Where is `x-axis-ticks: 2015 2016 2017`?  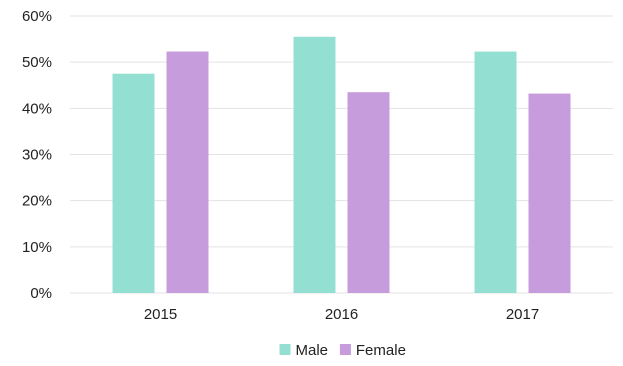 x-axis-ticks: 2015 2016 2017 is located at coordinates (341, 314).